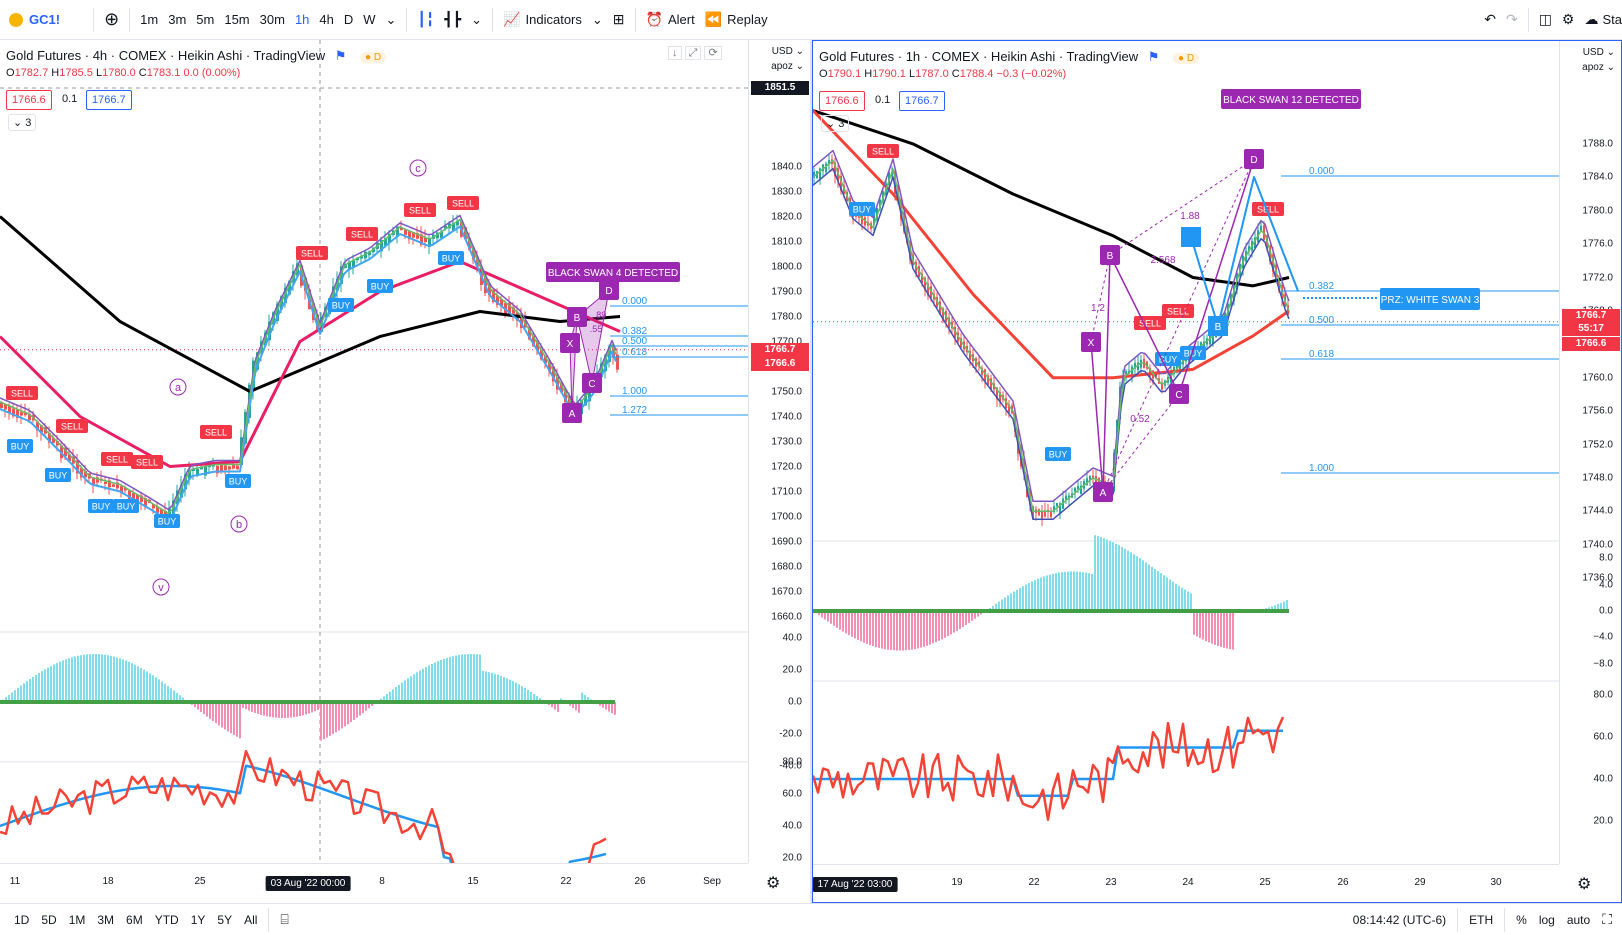  Describe the element at coordinates (272, 19) in the screenshot. I see `interval-30m: 30m` at that location.